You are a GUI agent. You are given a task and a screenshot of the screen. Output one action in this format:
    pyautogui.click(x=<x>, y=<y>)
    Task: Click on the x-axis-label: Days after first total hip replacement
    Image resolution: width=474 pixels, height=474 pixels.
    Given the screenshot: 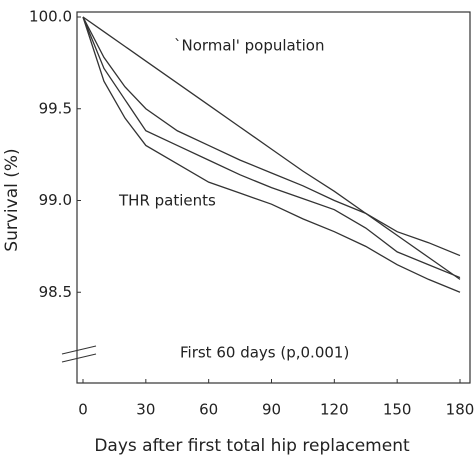 What is the action you would take?
    pyautogui.click(x=252, y=446)
    